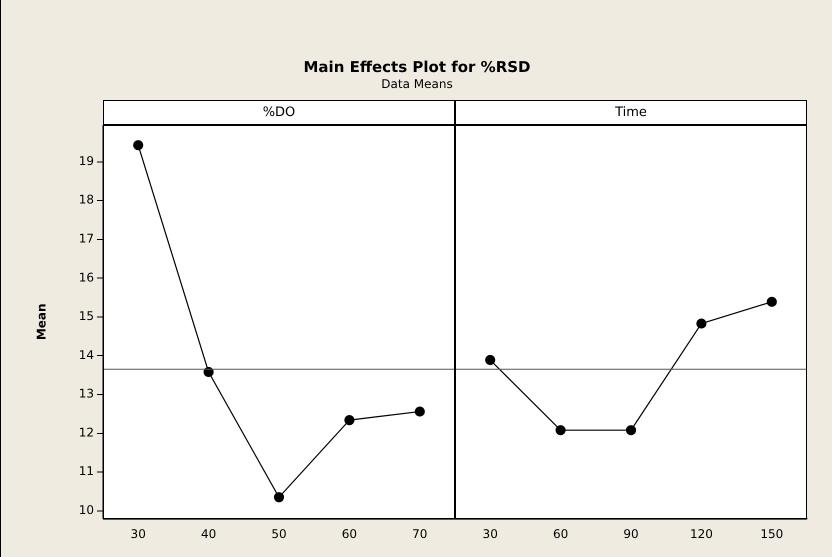 The width and height of the screenshot is (832, 557). I want to click on y-tick-label: 15, so click(86, 316).